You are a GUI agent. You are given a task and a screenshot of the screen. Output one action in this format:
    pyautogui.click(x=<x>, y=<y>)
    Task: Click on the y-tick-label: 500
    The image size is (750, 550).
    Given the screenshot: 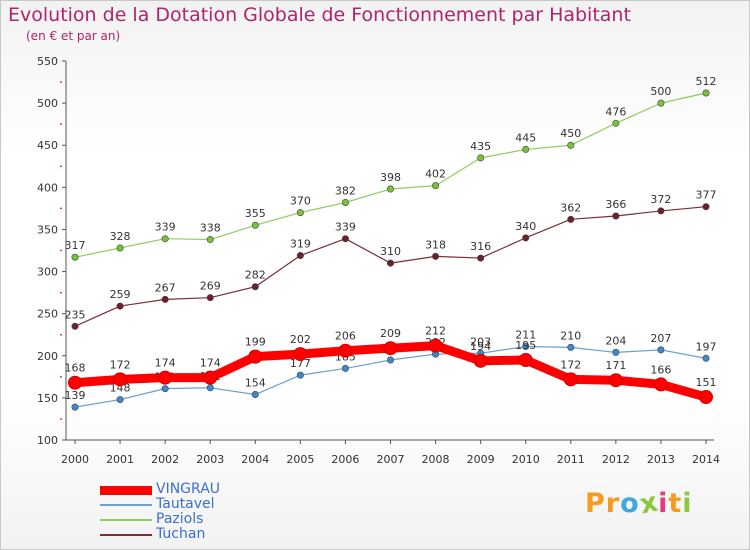 What is the action you would take?
    pyautogui.click(x=47, y=103)
    